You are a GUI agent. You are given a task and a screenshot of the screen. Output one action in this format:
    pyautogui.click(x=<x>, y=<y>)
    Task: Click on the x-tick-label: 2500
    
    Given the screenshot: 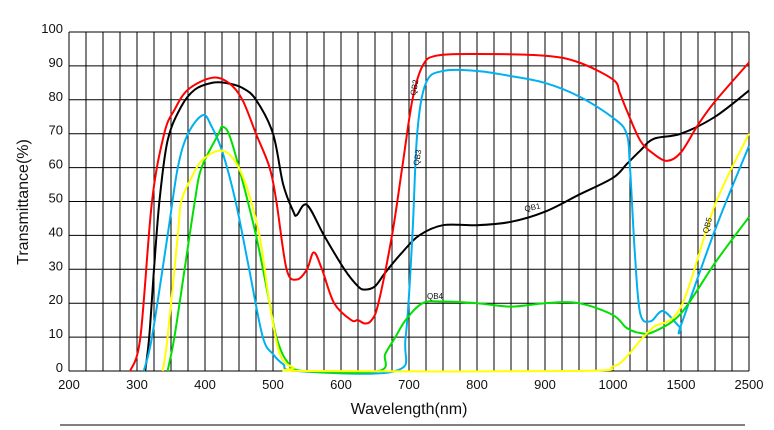 What is the action you would take?
    pyautogui.click(x=749, y=384)
    